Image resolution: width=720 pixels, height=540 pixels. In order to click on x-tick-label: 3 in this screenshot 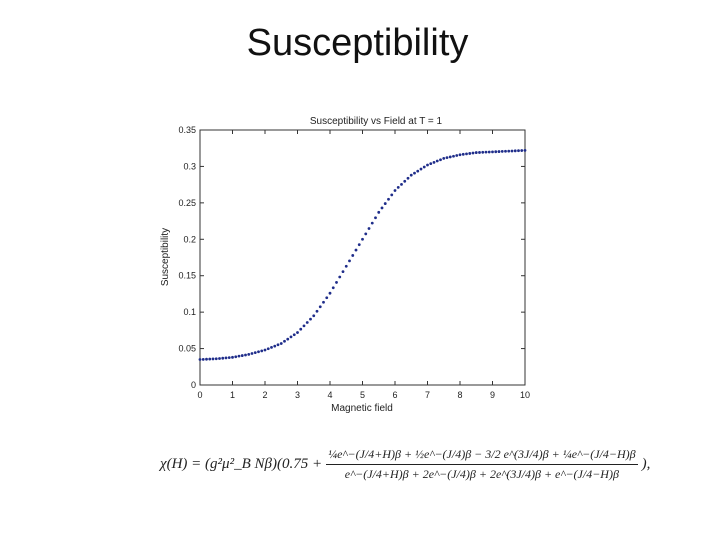, I will do `click(297, 395)`.